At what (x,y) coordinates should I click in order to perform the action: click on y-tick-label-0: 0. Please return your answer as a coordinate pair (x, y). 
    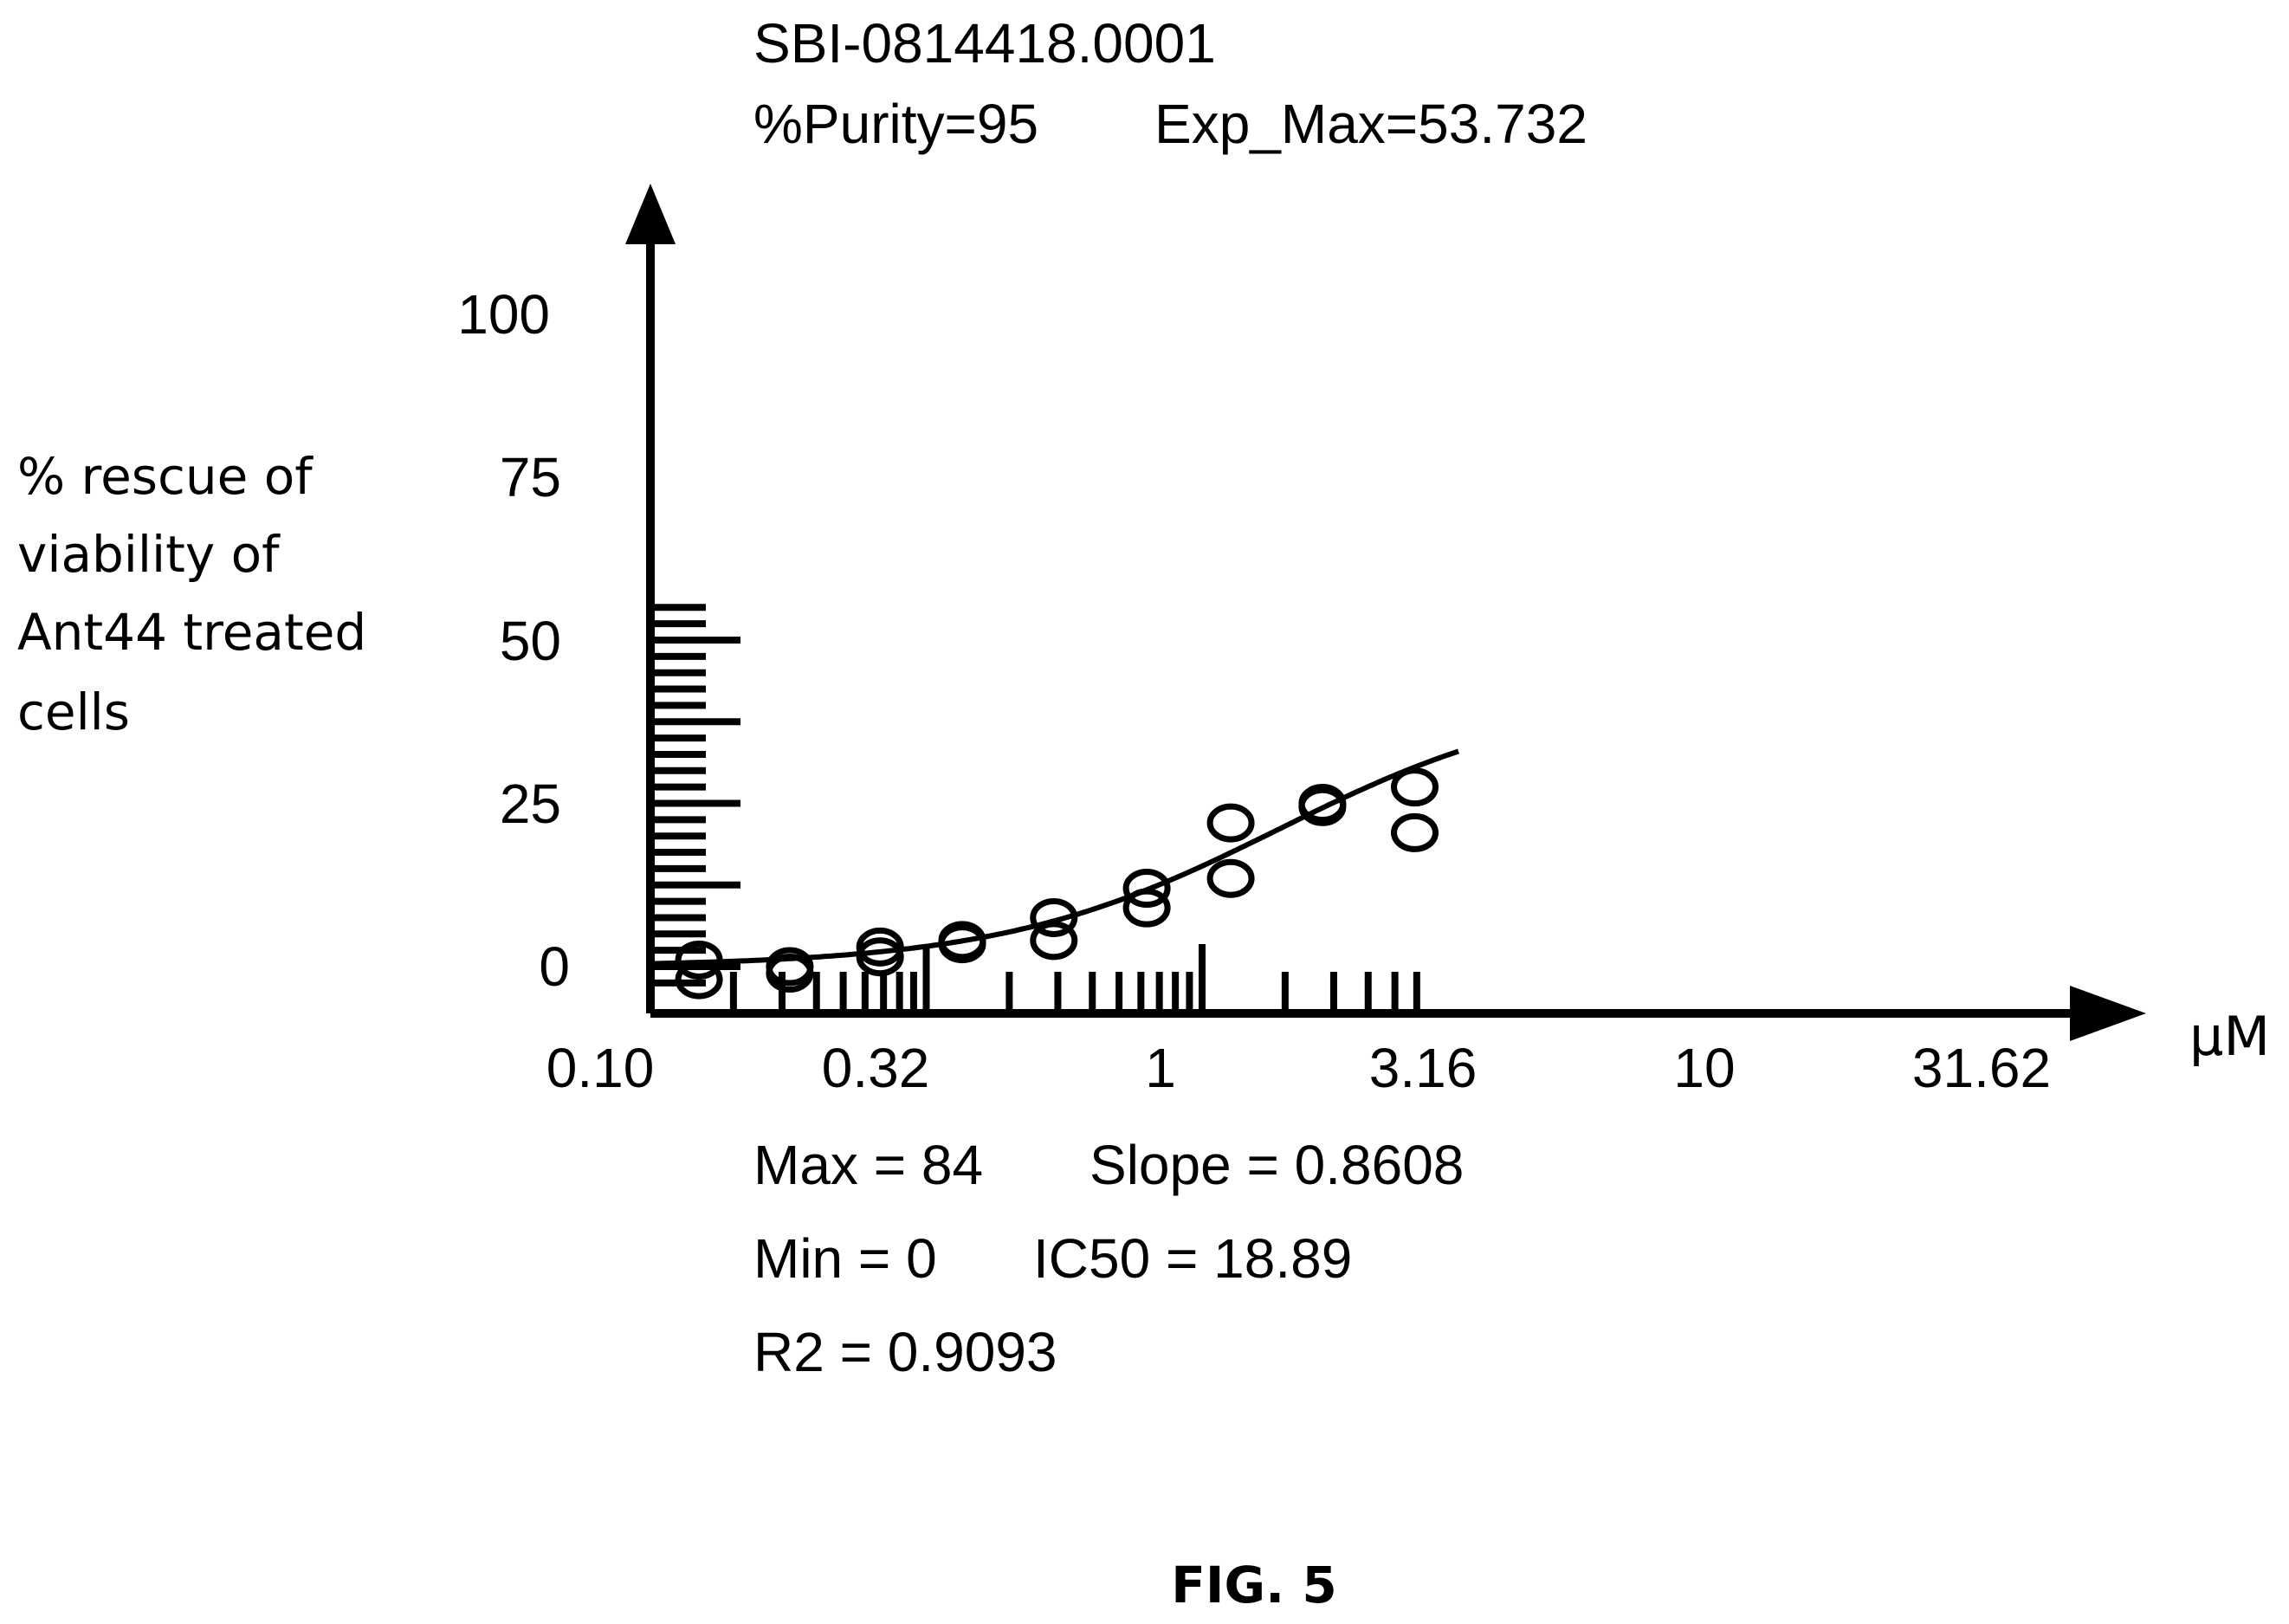
    Looking at the image, I should click on (554, 966).